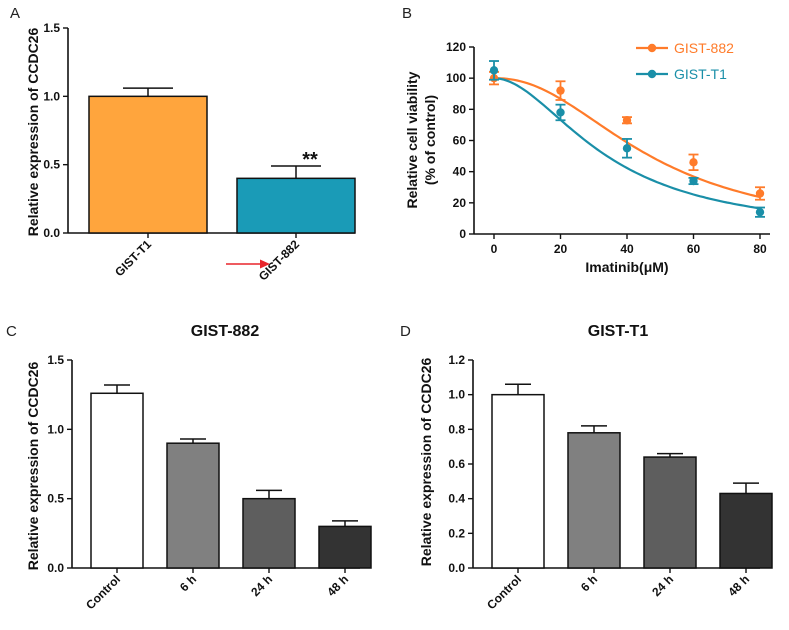 The image size is (789, 630). What do you see at coordinates (456, 499) in the screenshot?
I see `y-tick-label: 0.4` at bounding box center [456, 499].